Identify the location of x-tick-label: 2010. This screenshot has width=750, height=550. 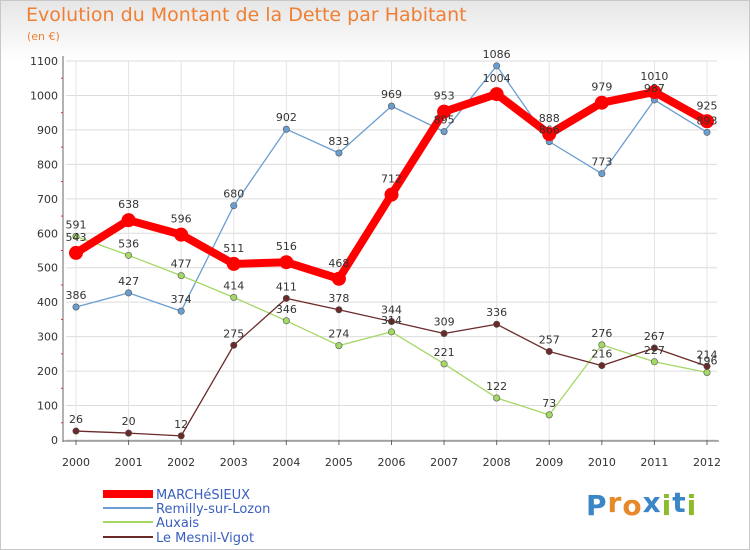
(602, 462).